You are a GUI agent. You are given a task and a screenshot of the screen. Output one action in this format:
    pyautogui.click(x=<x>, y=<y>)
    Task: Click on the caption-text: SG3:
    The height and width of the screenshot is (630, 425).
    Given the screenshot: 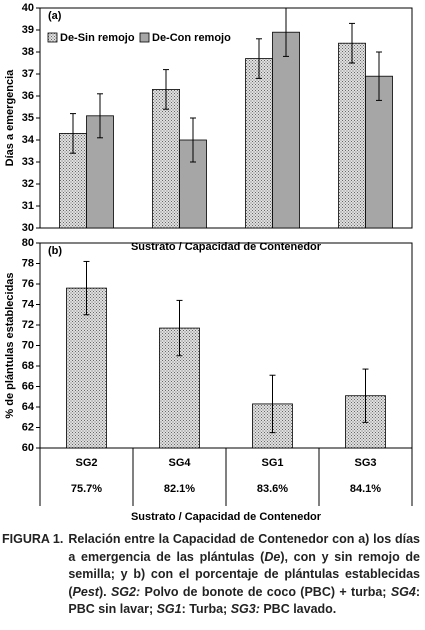 What is the action you would take?
    pyautogui.click(x=245, y=609)
    